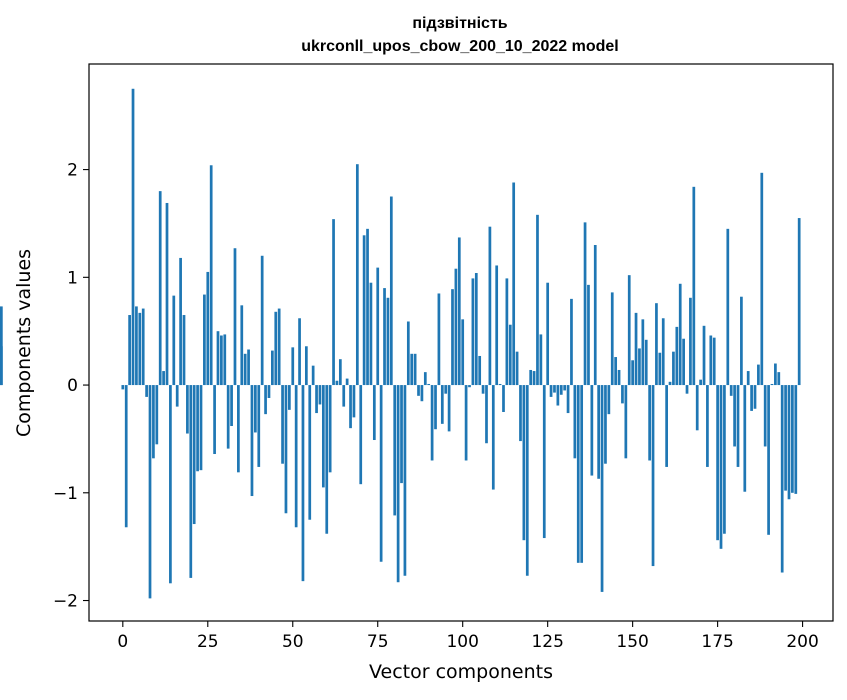 The image size is (847, 700). I want to click on x-tick-label-6: 150, so click(632, 642).